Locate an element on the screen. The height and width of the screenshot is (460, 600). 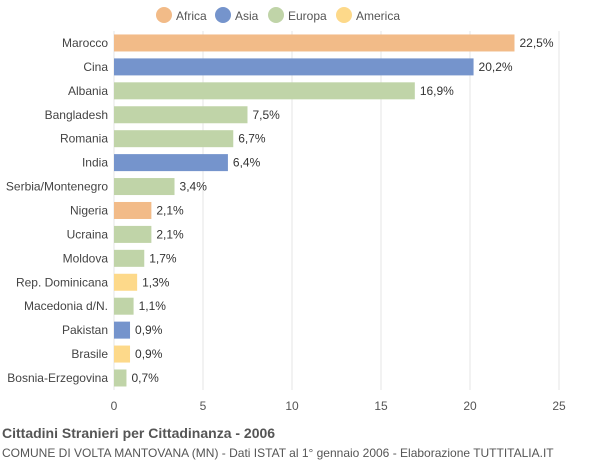
data-label: 0,7% is located at coordinates (145, 378).